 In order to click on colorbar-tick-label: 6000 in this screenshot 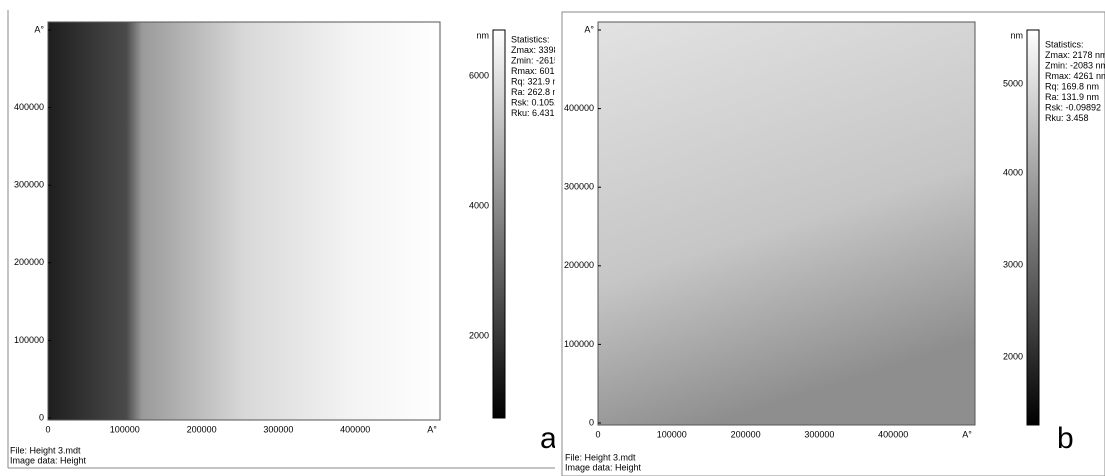, I will do `click(479, 75)`.